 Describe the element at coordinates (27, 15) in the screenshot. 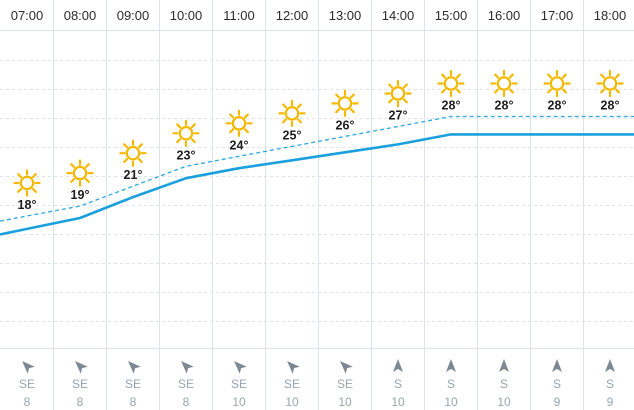

I see `hour-label: 07:00` at that location.